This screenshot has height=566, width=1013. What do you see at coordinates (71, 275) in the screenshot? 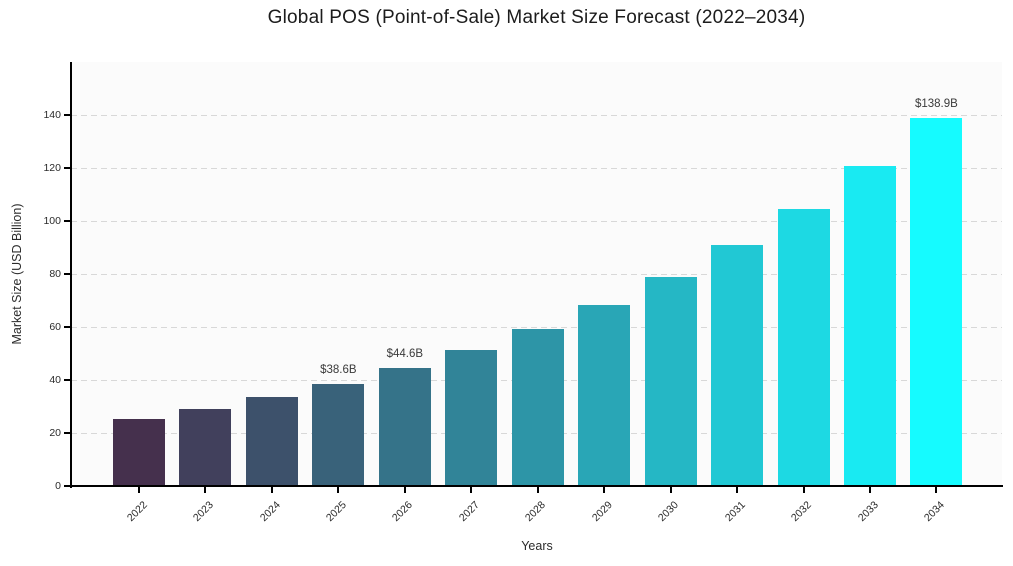
I see `y-axis-line` at bounding box center [71, 275].